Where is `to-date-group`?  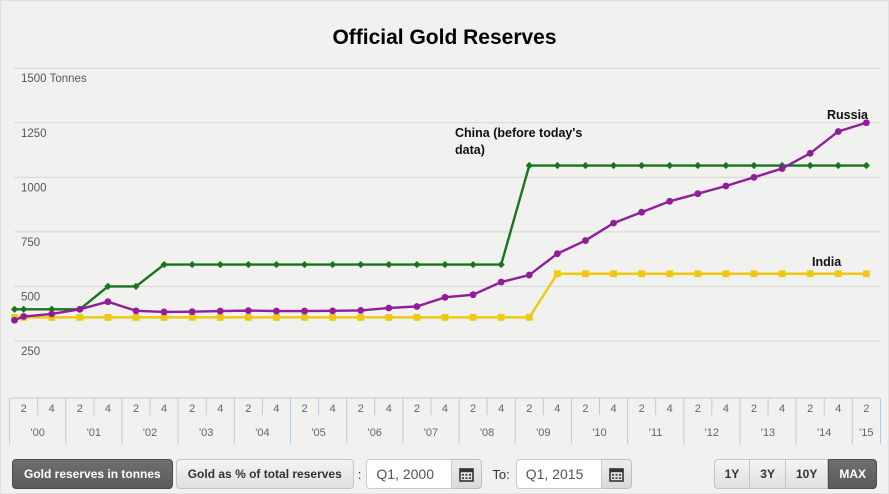 to-date-group is located at coordinates (573, 474).